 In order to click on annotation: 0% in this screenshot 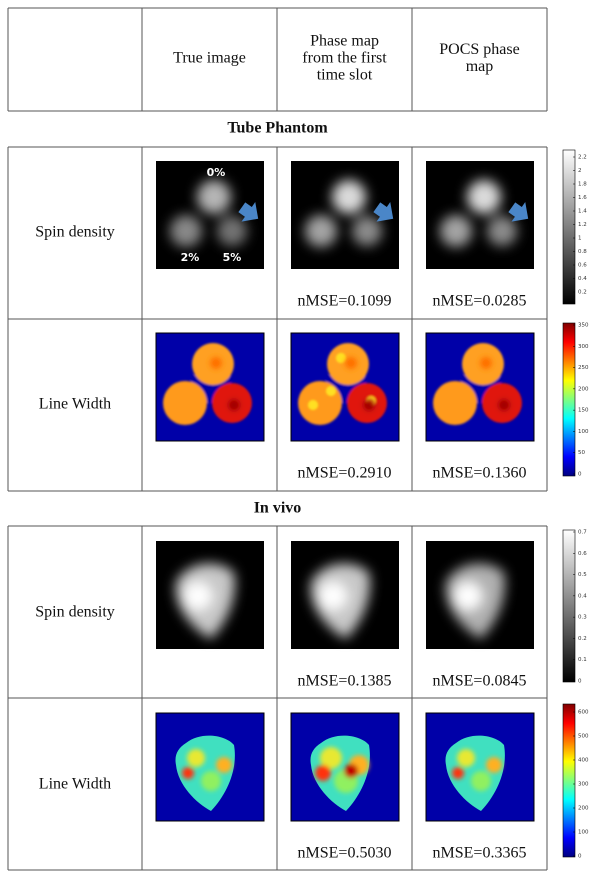, I will do `click(216, 172)`.